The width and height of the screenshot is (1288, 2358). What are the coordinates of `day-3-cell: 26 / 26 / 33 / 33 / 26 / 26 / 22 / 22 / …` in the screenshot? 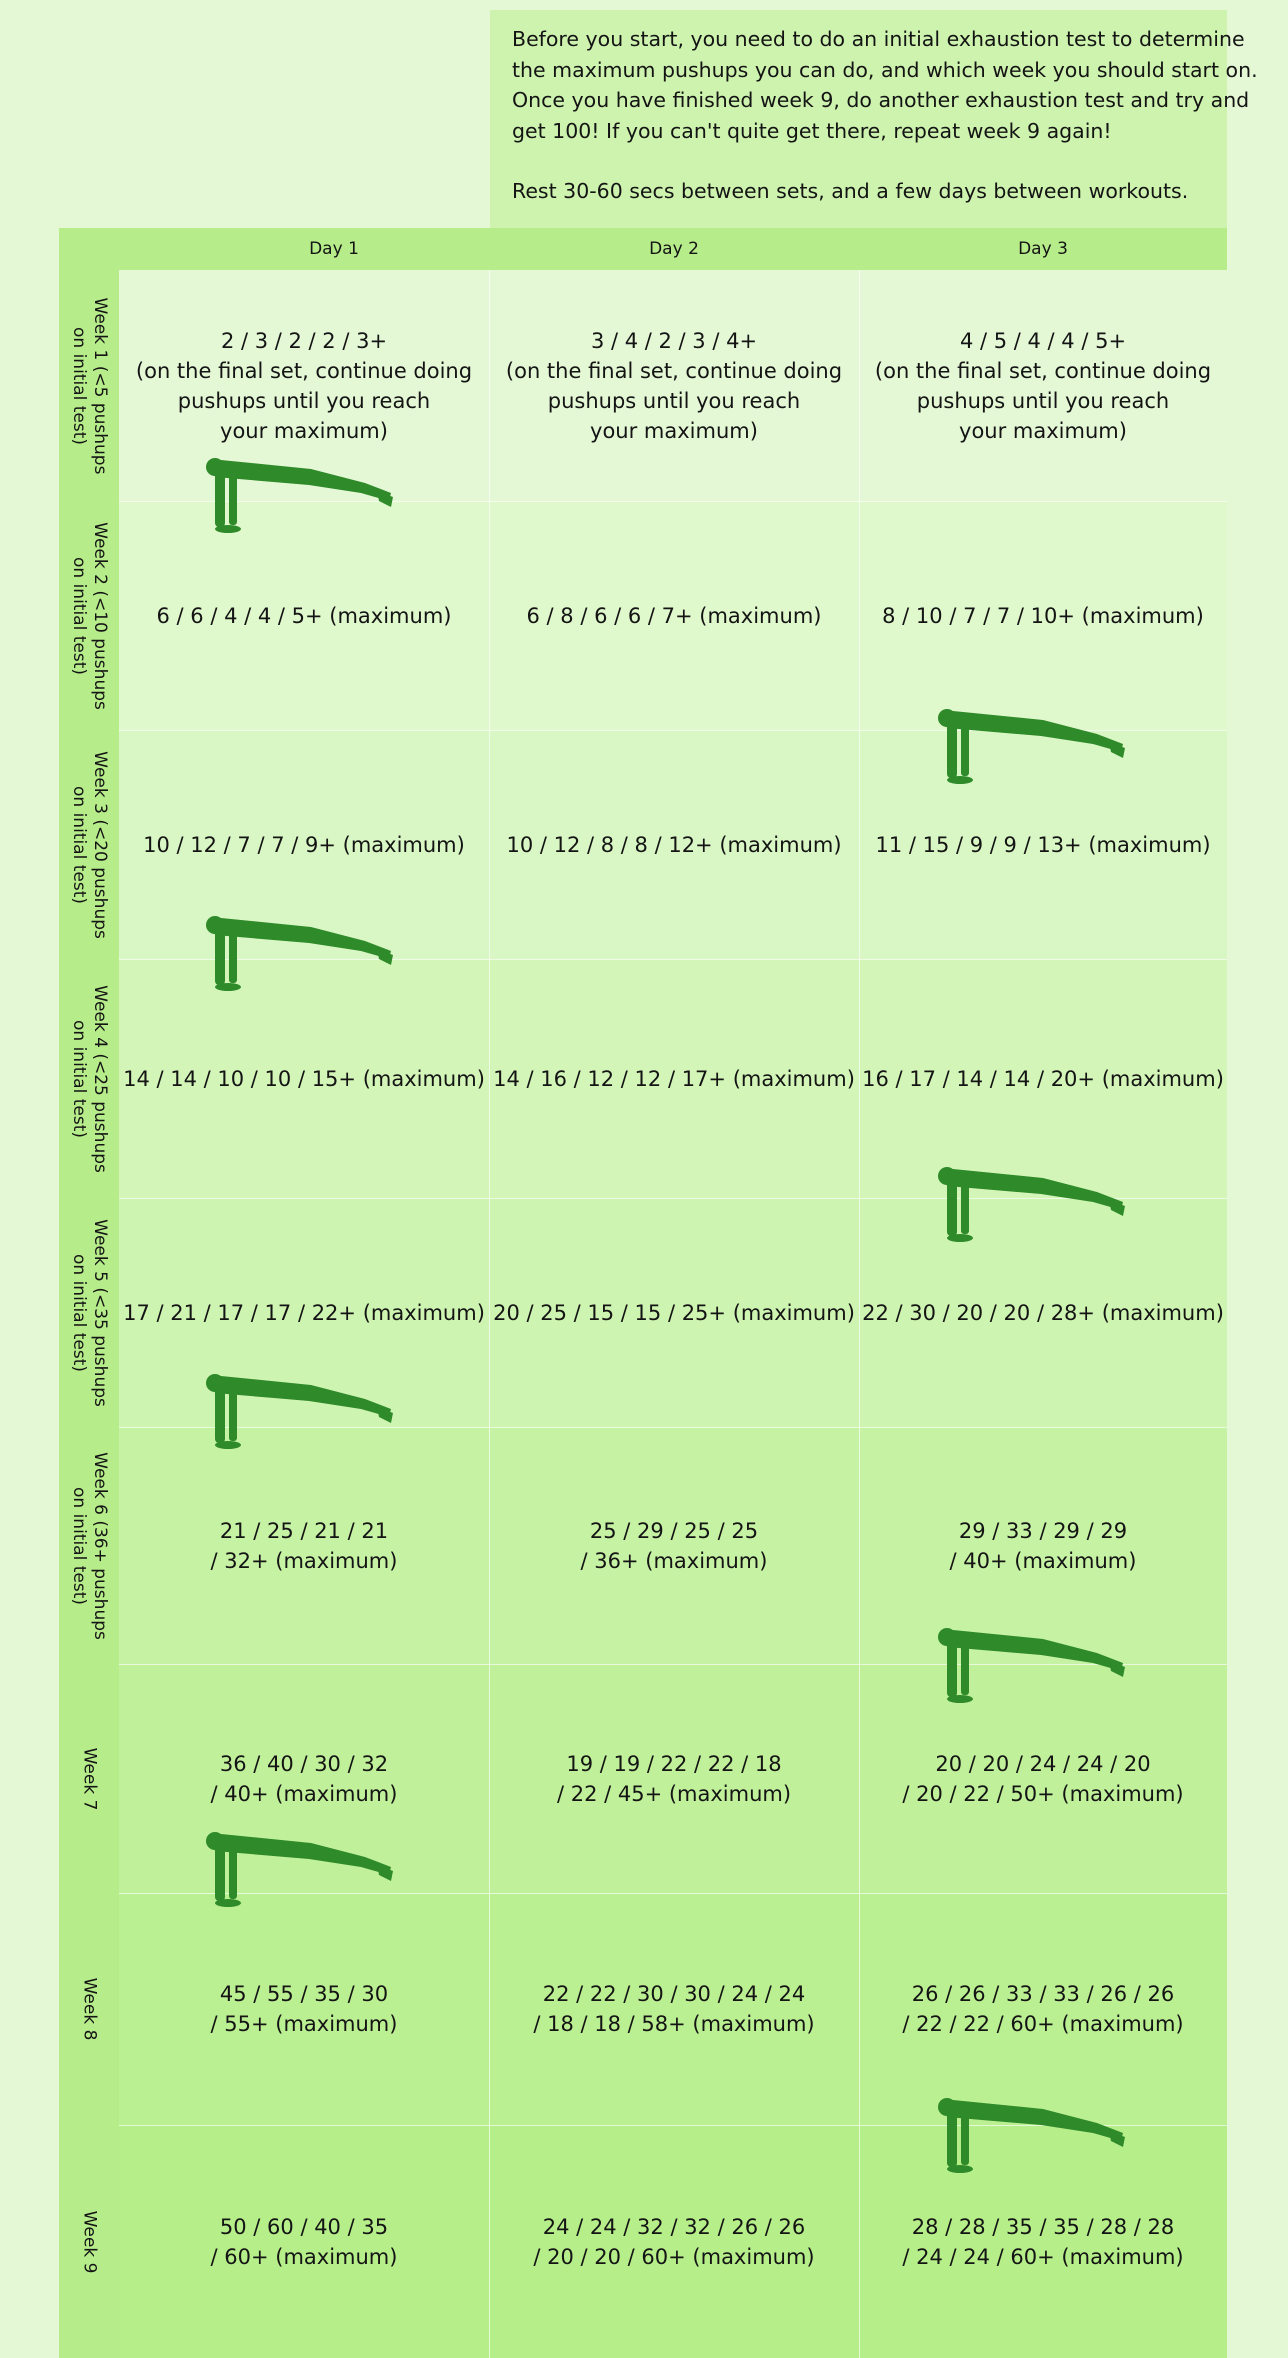 It's located at (1043, 2009).